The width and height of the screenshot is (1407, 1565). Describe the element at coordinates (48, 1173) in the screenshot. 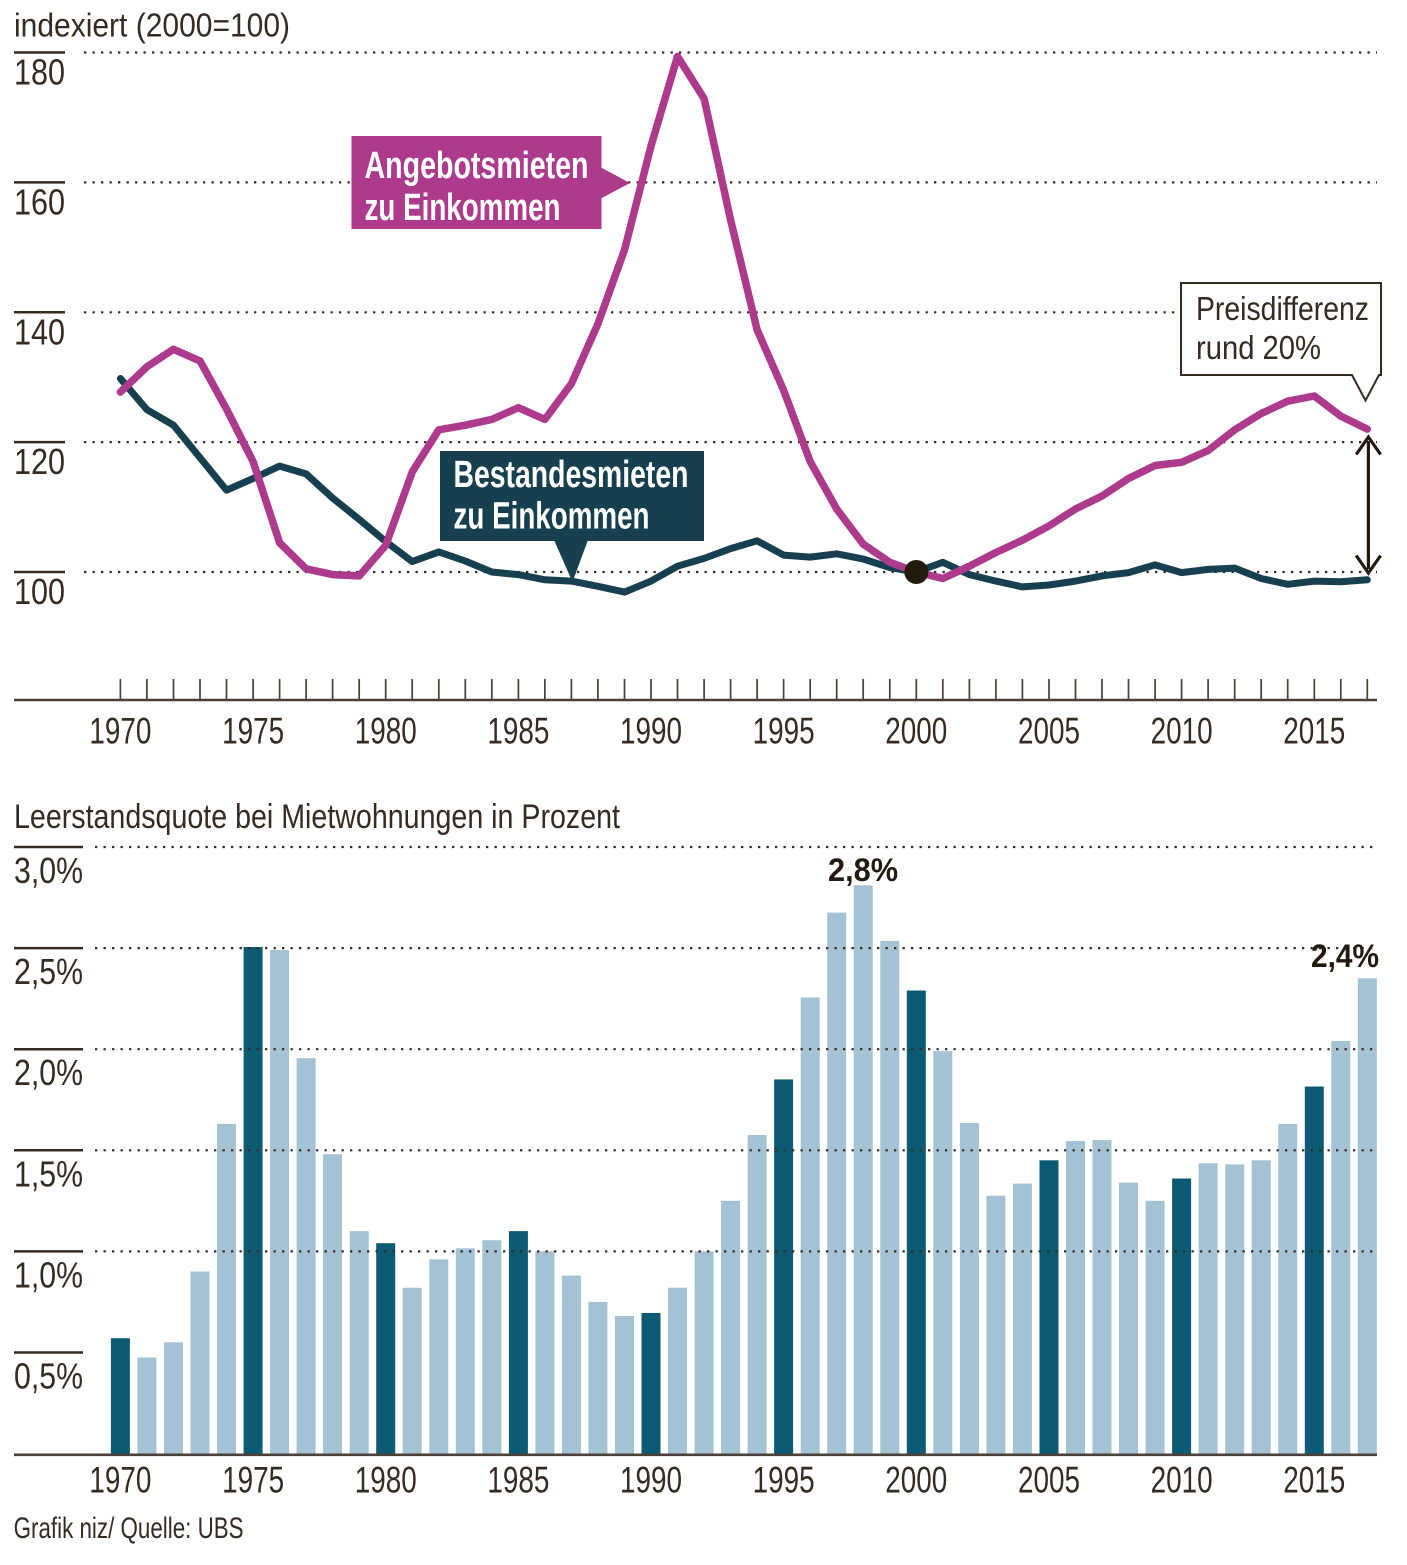

I see `svg-text: 1,5%` at that location.